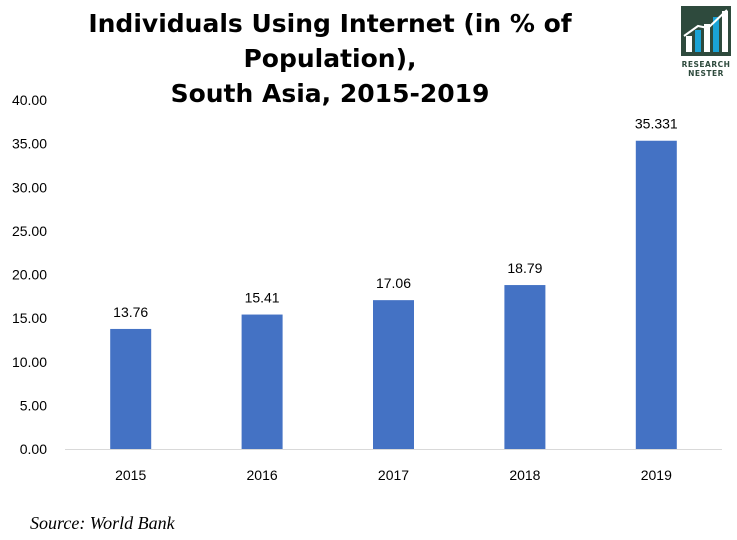 Image resolution: width=737 pixels, height=540 pixels. What do you see at coordinates (130, 312) in the screenshot?
I see `data-label-2015: 13.76` at bounding box center [130, 312].